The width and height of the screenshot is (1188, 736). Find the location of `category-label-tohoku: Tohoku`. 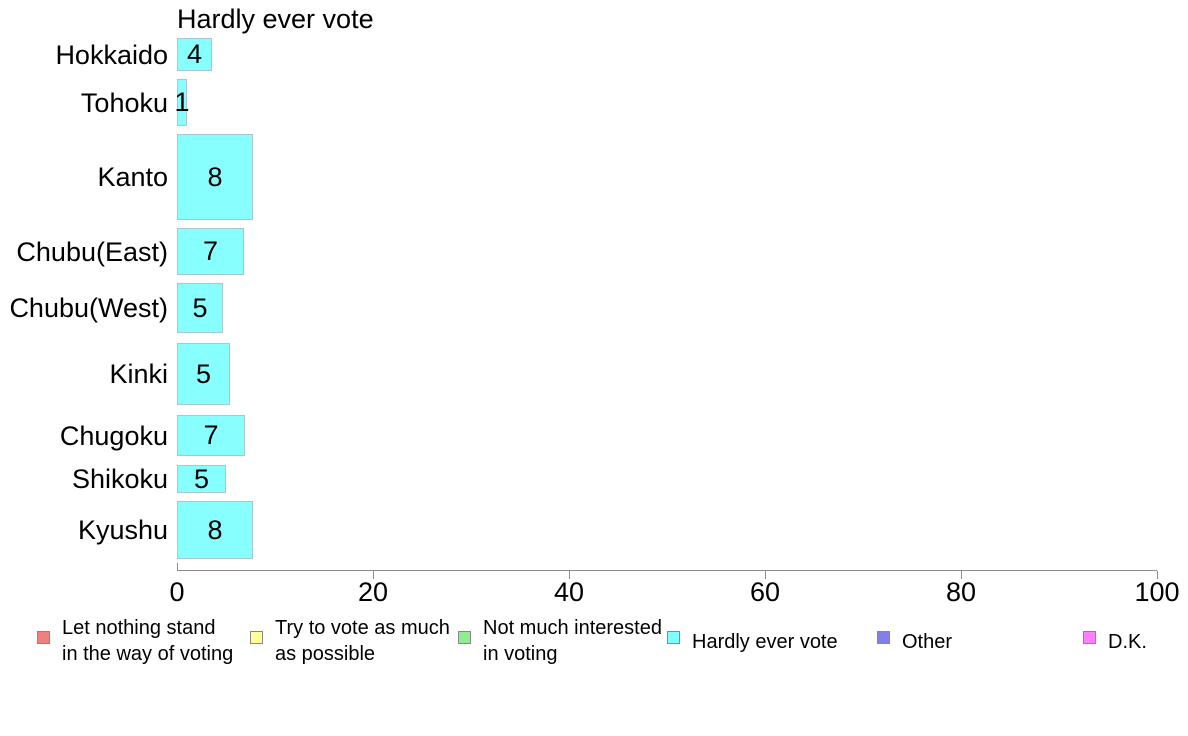

category-label-tohoku: Tohoku is located at coordinates (124, 102).